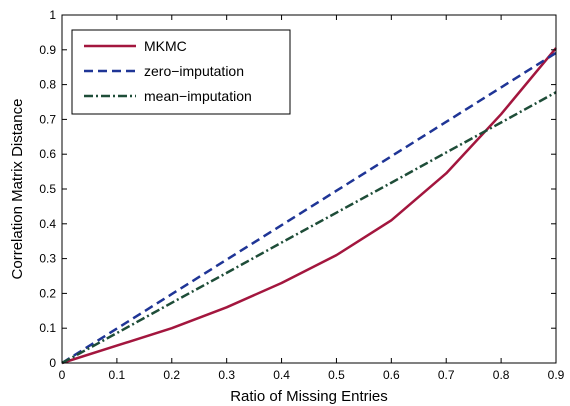 This screenshot has width=570, height=406. What do you see at coordinates (198, 96) in the screenshot?
I see `legend-label-2: mean−imputation` at bounding box center [198, 96].